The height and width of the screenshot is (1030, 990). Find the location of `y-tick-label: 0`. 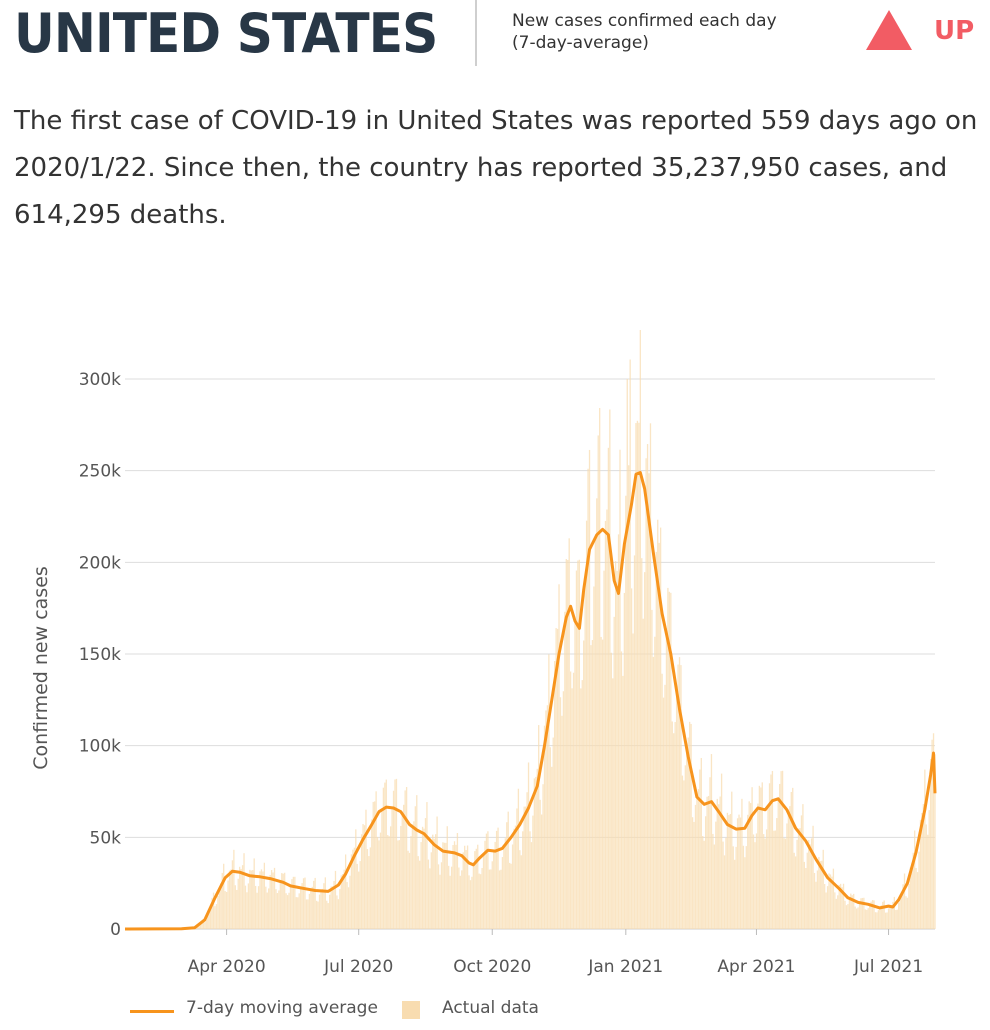

y-tick-label: 0 is located at coordinates (115, 930).